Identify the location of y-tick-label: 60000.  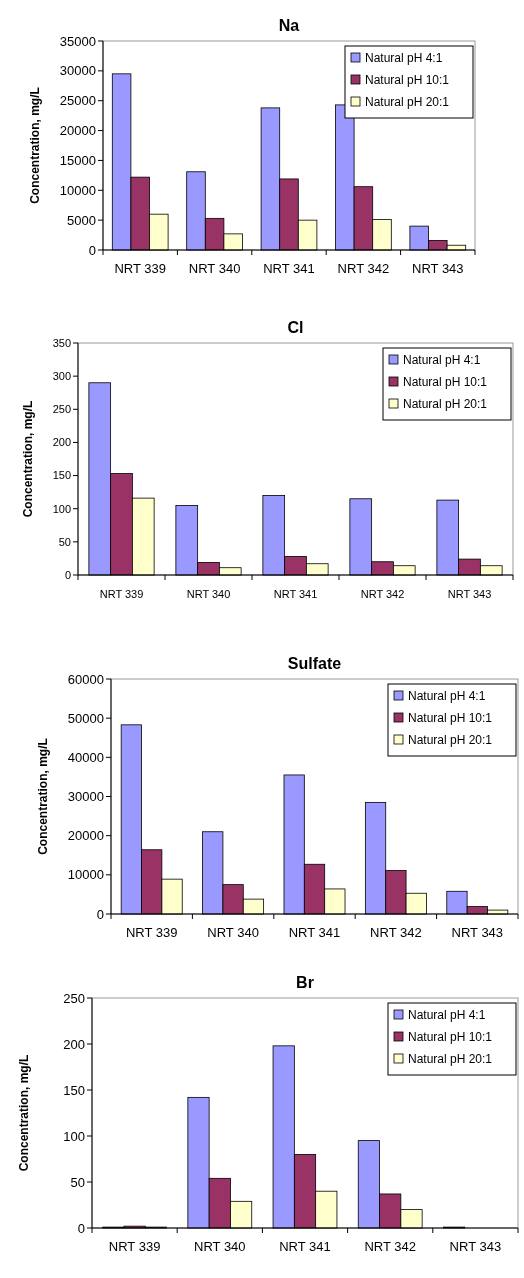
(85, 679).